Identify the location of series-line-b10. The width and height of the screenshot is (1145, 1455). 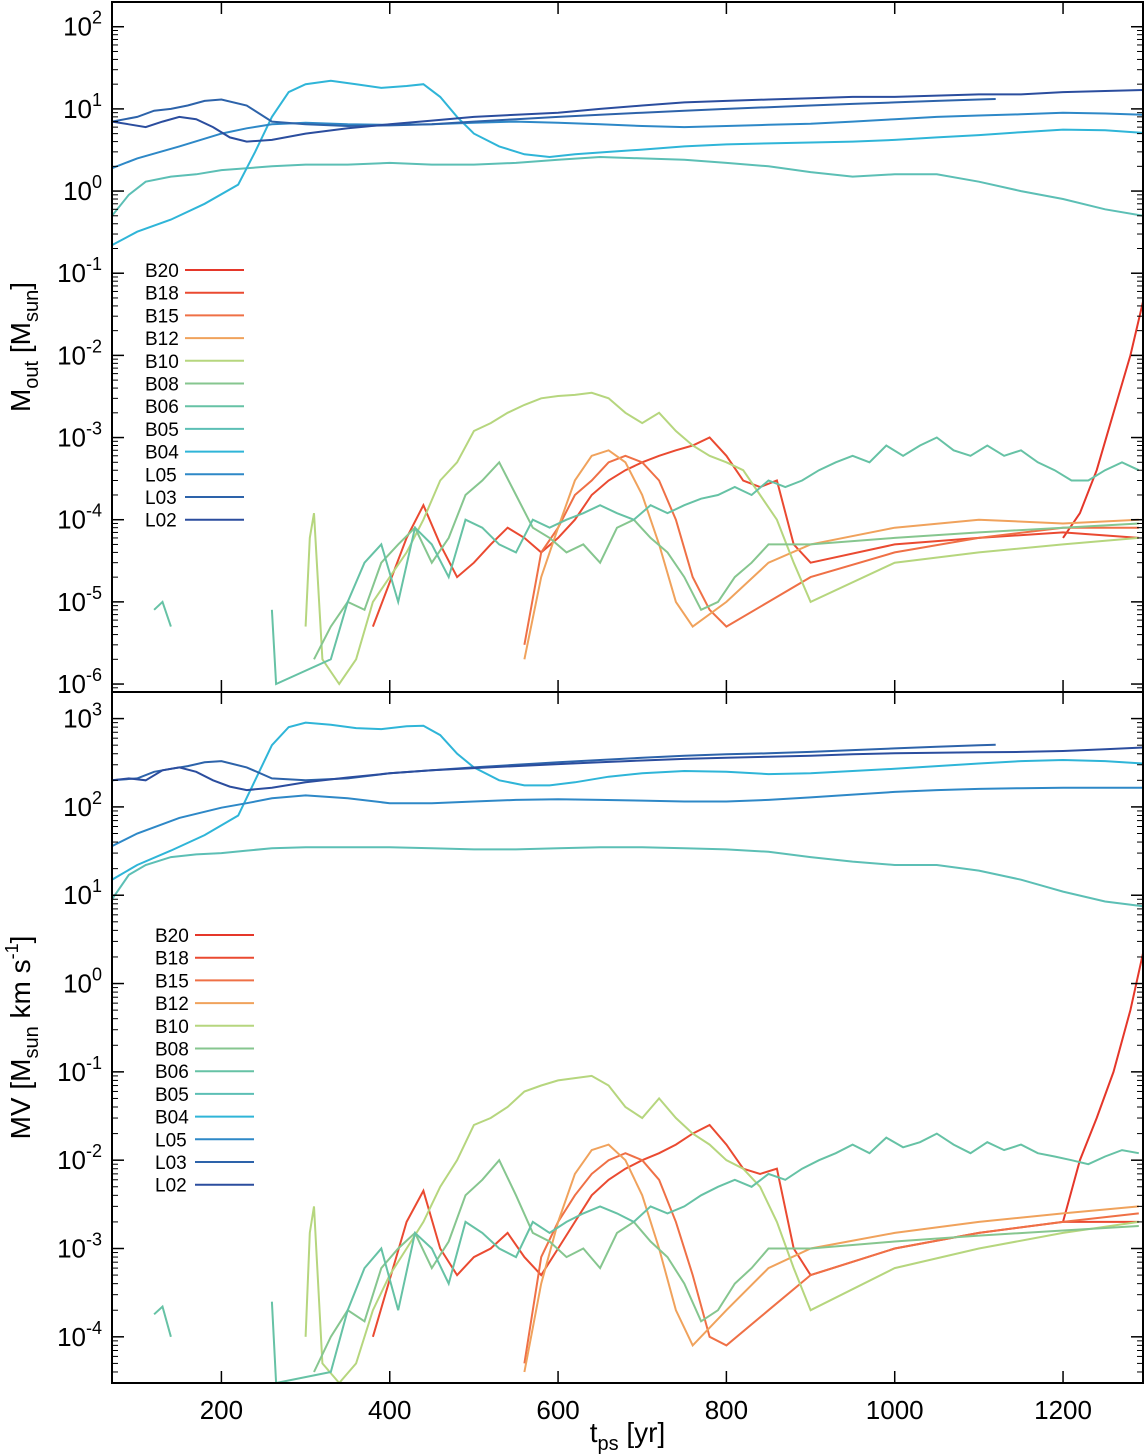
(721, 538).